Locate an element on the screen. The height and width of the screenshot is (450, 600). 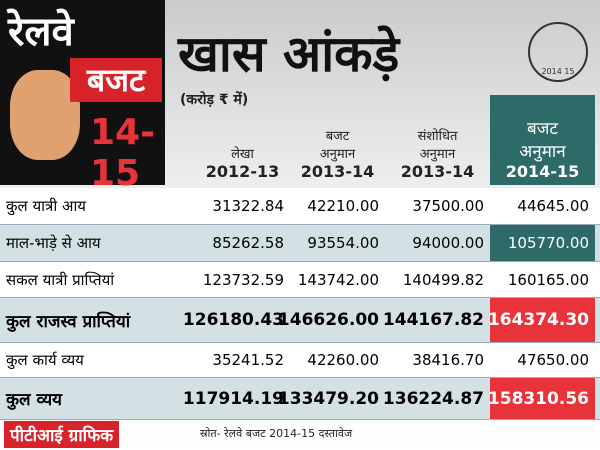
cell: 133479.20 is located at coordinates (328, 398).